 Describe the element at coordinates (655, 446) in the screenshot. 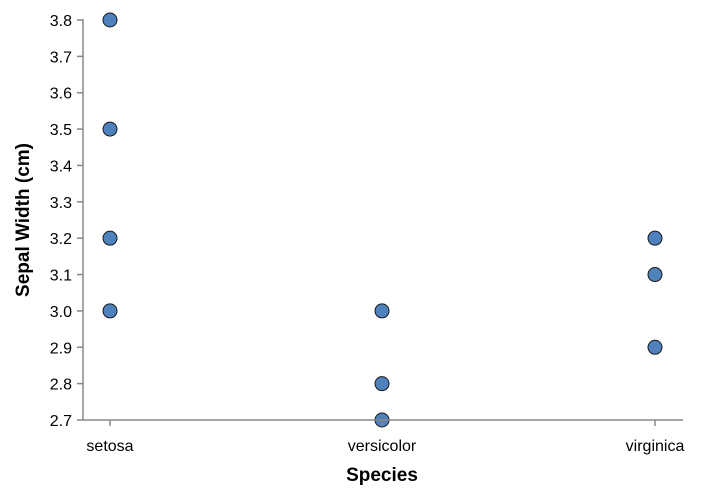

I see `x-tick-label-virginica: virginica` at that location.